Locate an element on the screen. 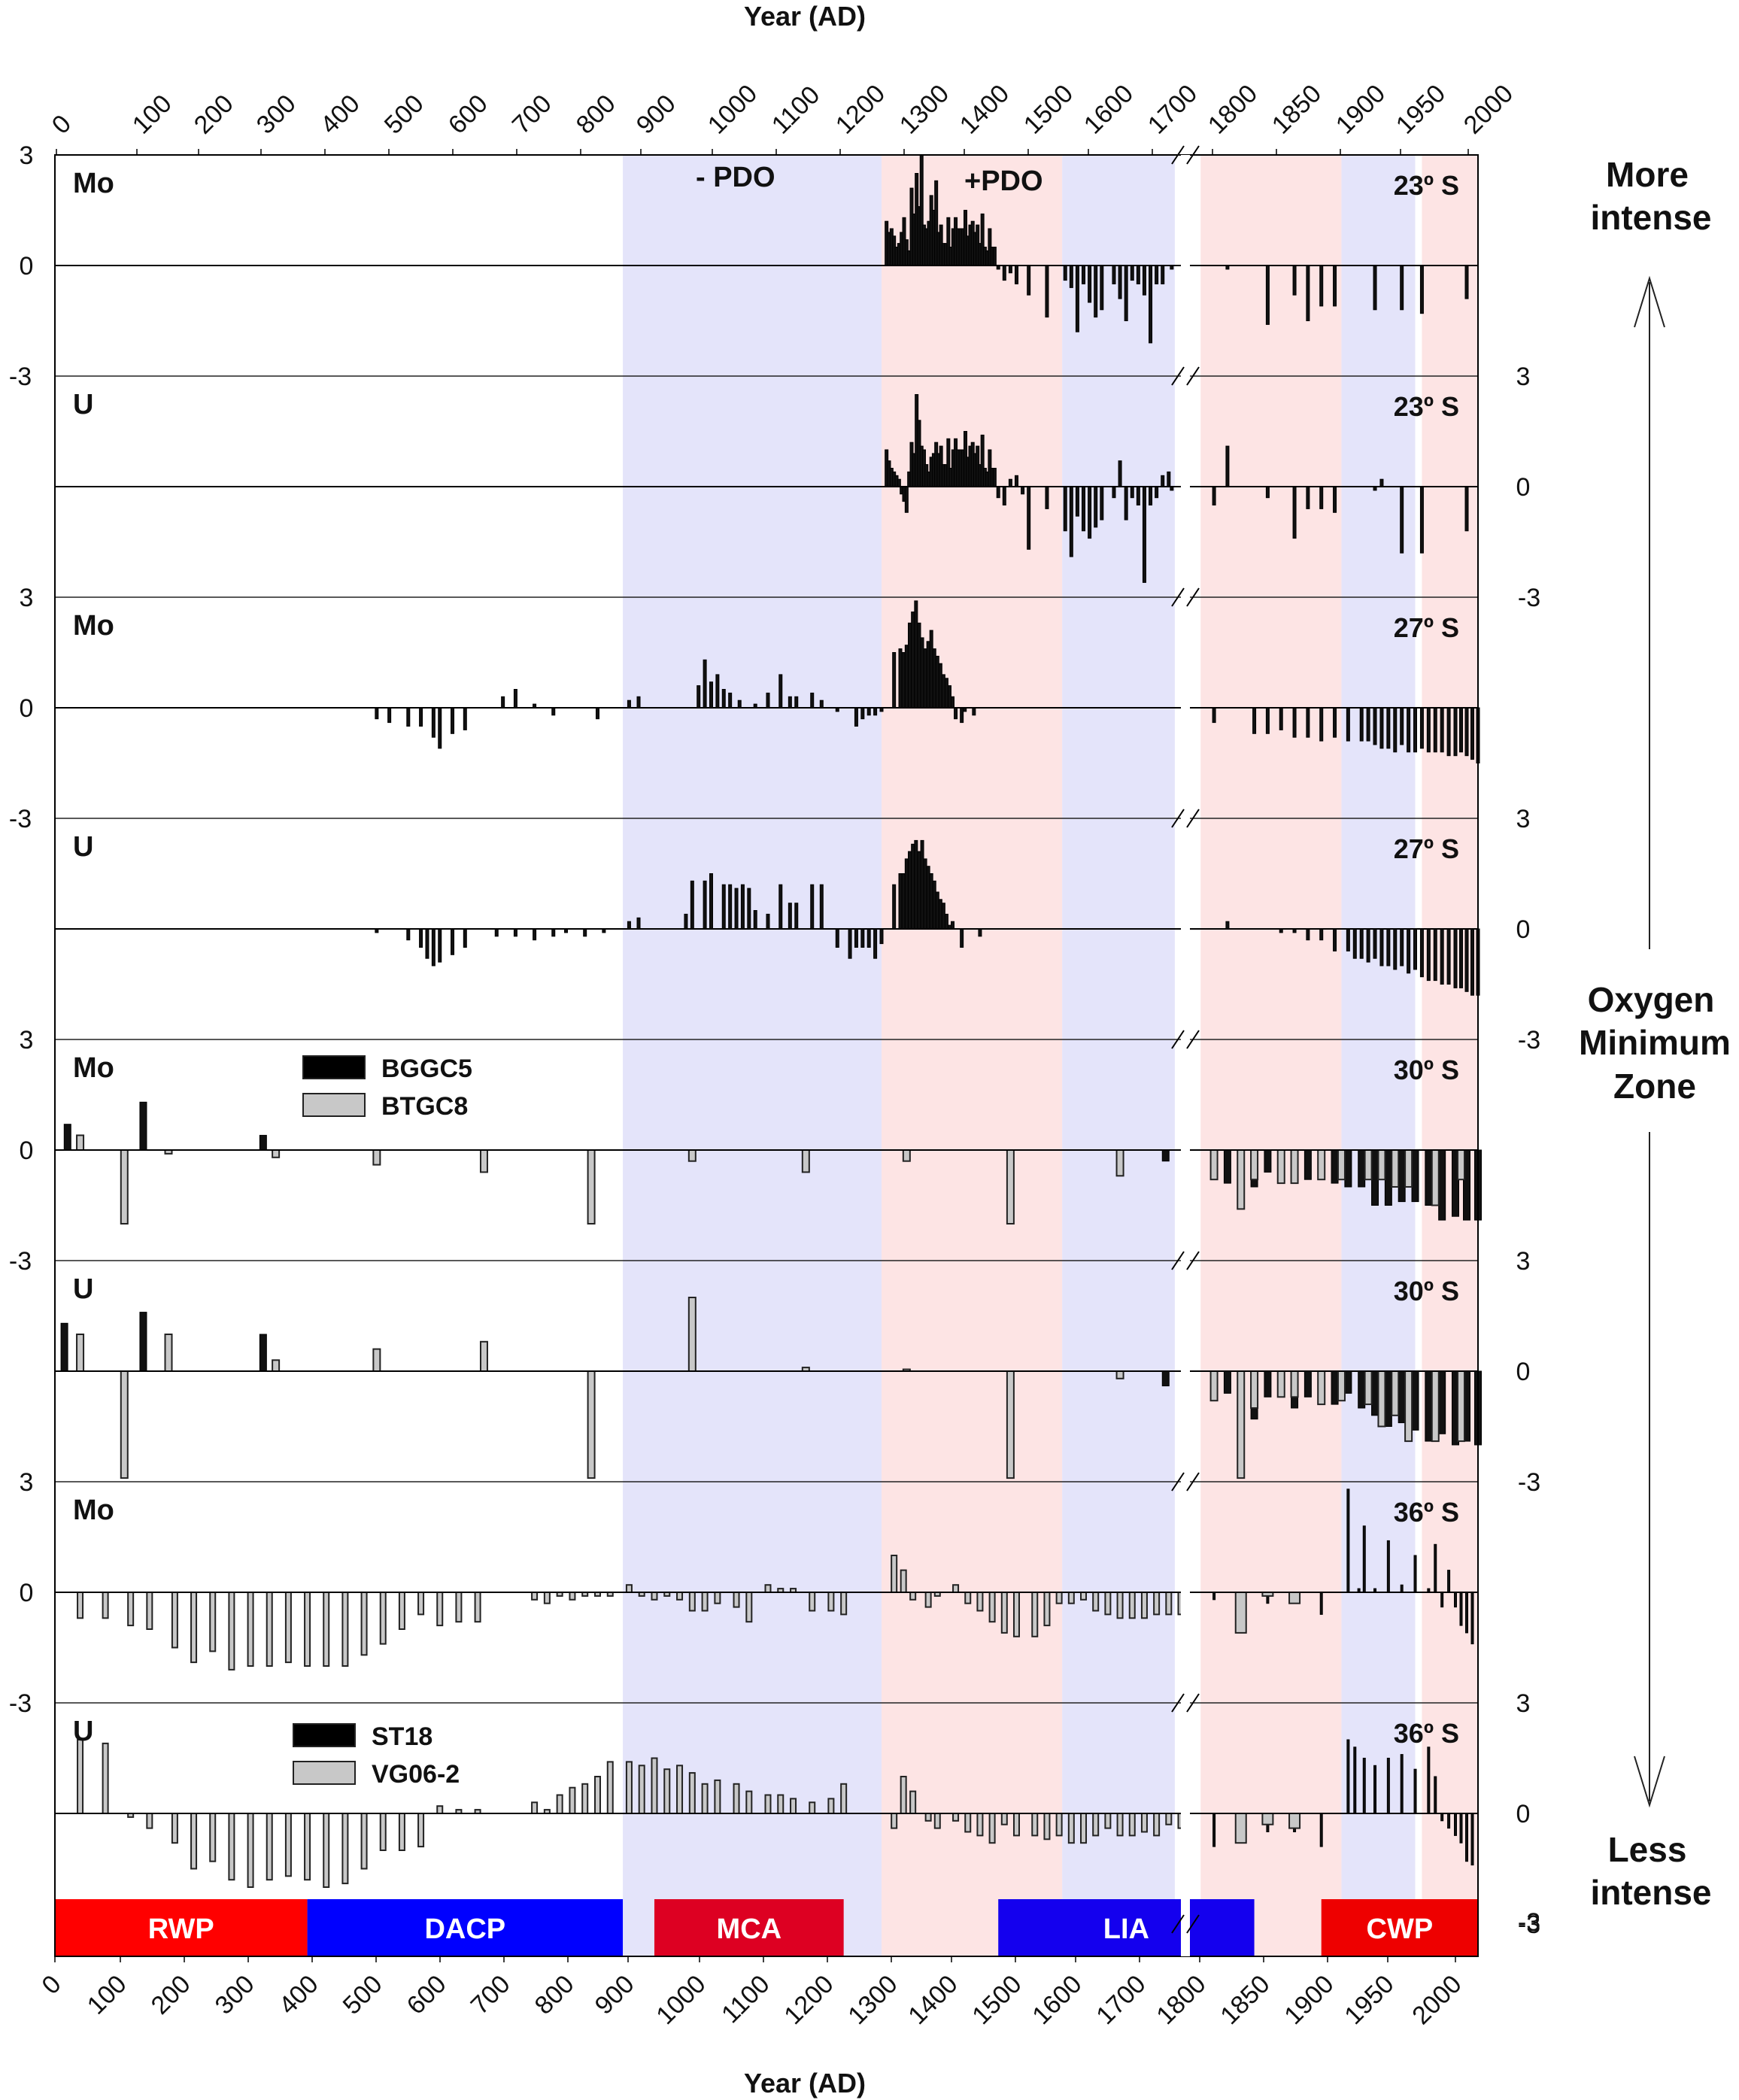 This screenshot has height=2100, width=1739. ytick-bottom-7: -3 is located at coordinates (20, 1704).